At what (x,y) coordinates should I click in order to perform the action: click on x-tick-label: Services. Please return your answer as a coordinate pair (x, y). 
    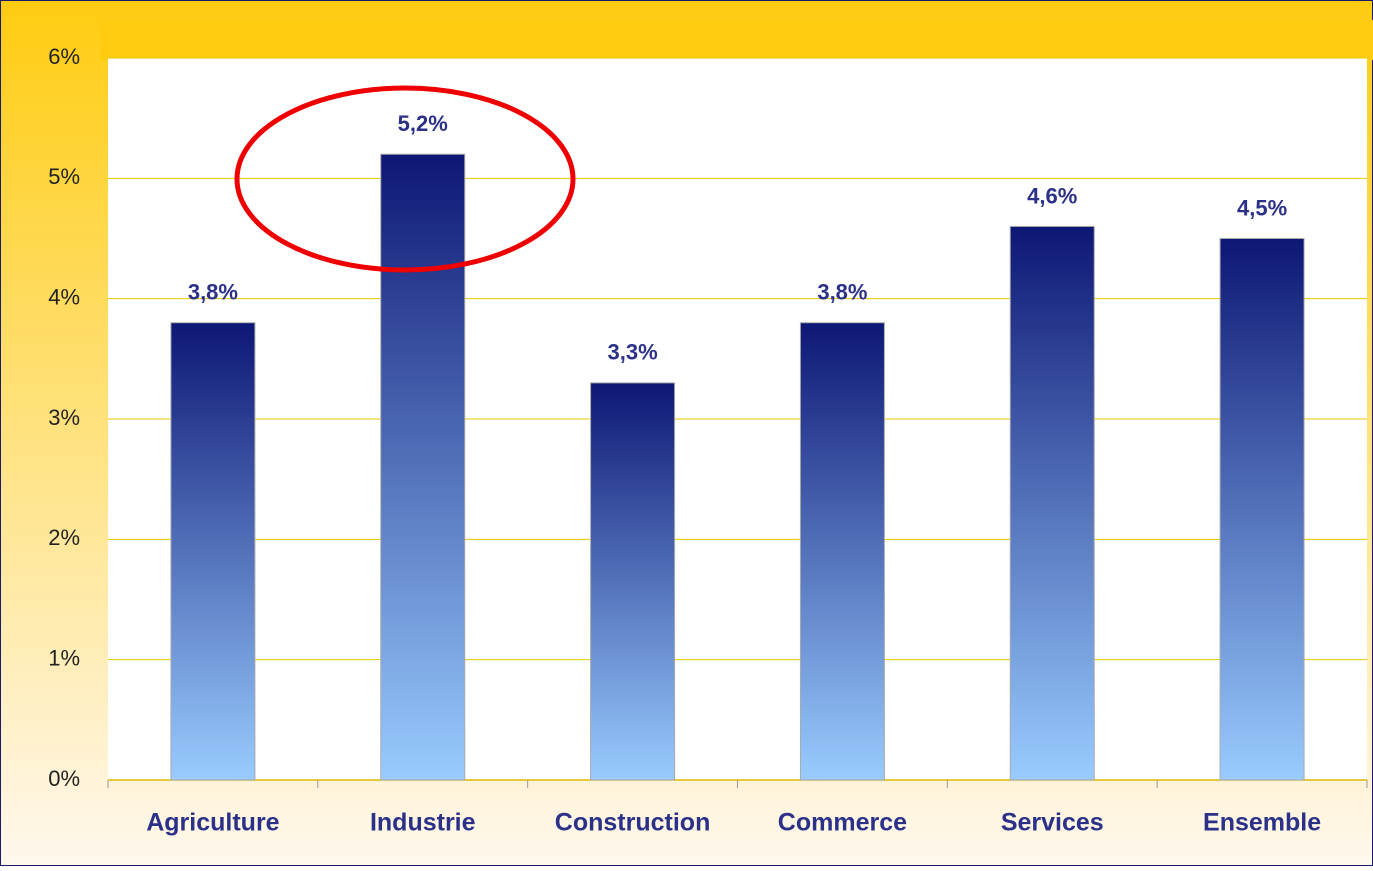
    Looking at the image, I should click on (1052, 823).